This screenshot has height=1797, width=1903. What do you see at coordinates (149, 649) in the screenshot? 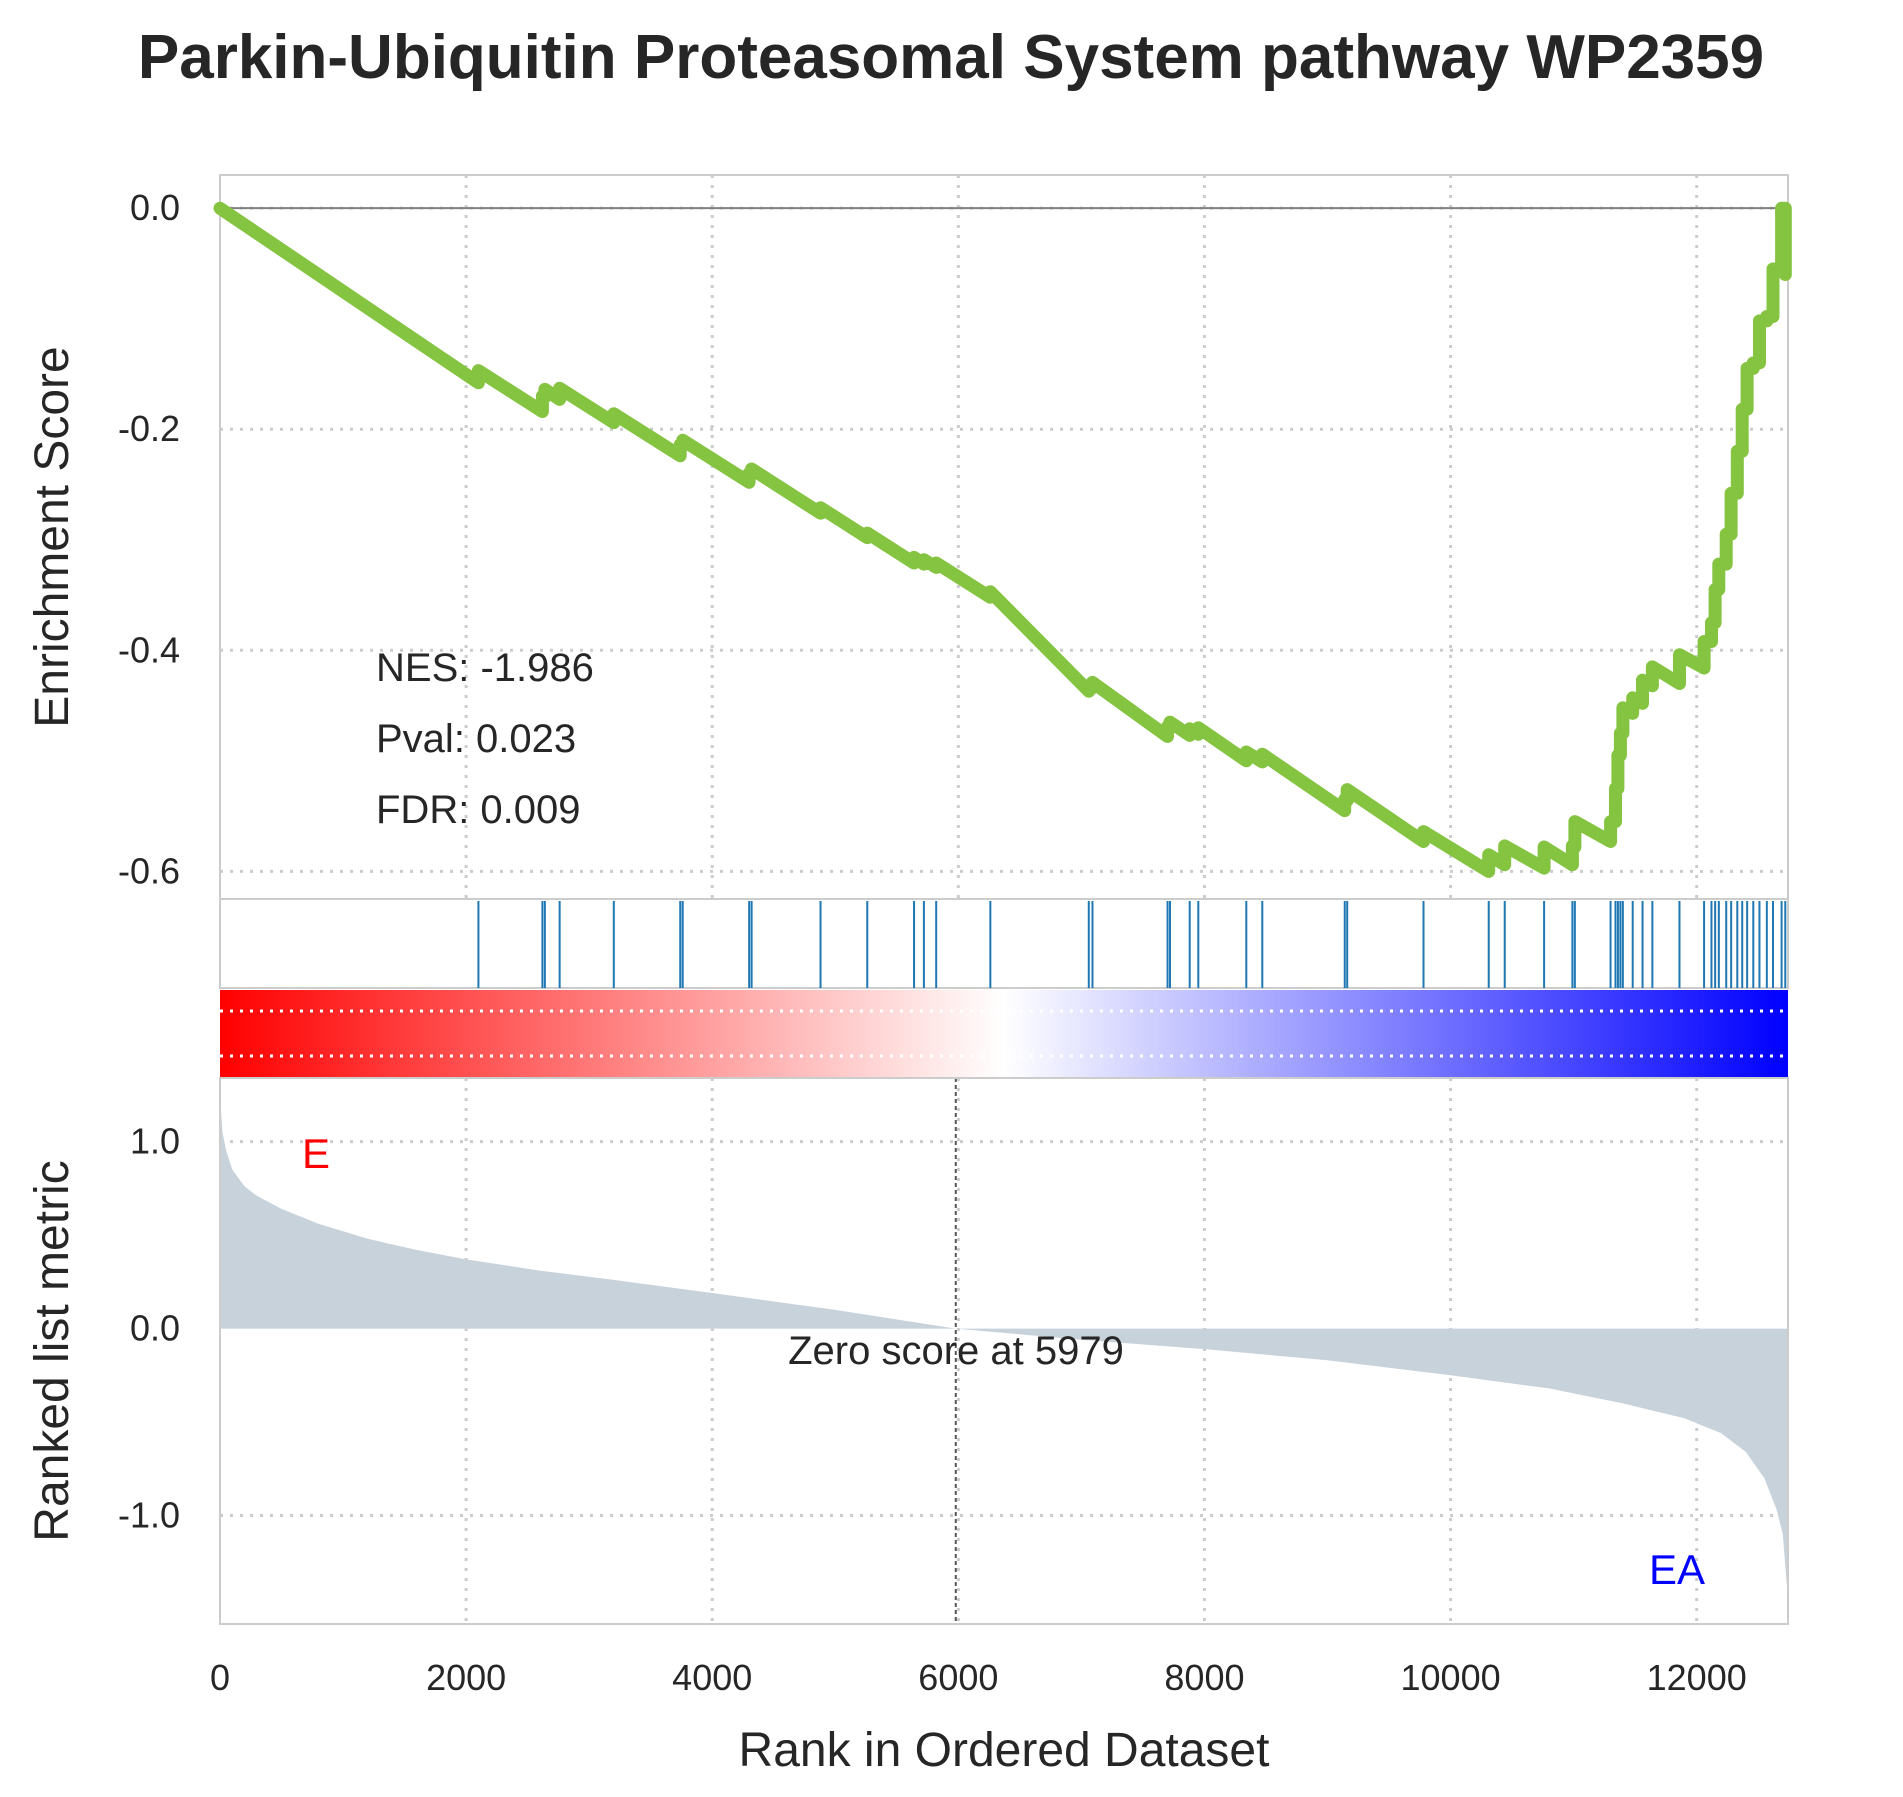
I see `es-tick-label: -0.4` at bounding box center [149, 649].